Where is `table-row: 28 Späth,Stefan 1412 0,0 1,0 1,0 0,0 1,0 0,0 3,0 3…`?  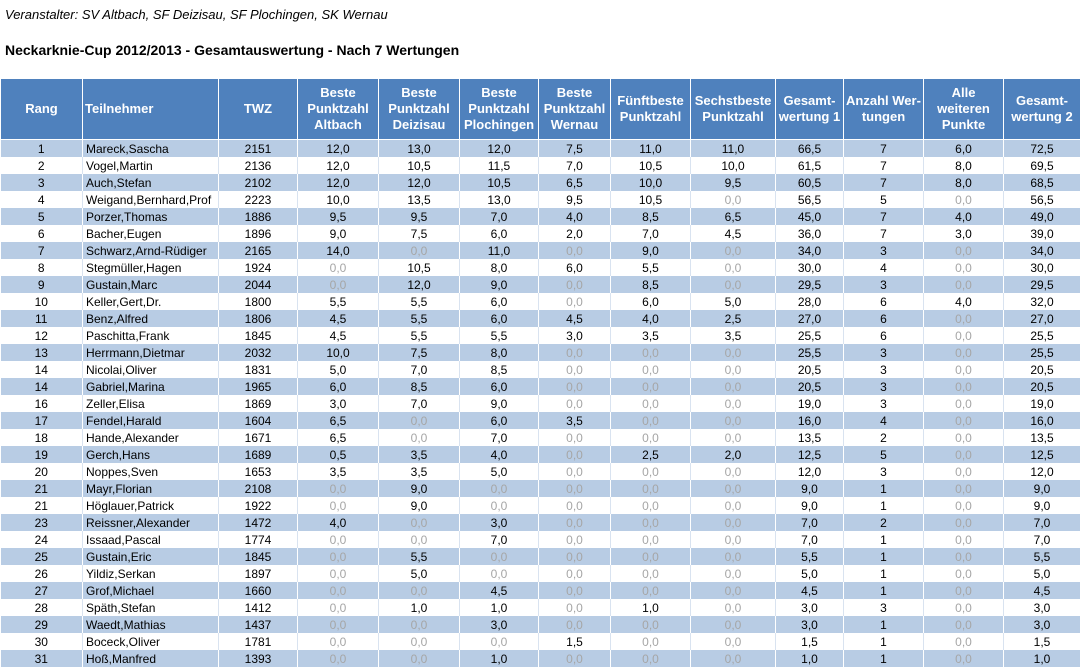
table-row: 28 Späth,Stefan 1412 0,0 1,0 1,0 0,0 1,0 0,0 3,0 3… is located at coordinates (540, 607).